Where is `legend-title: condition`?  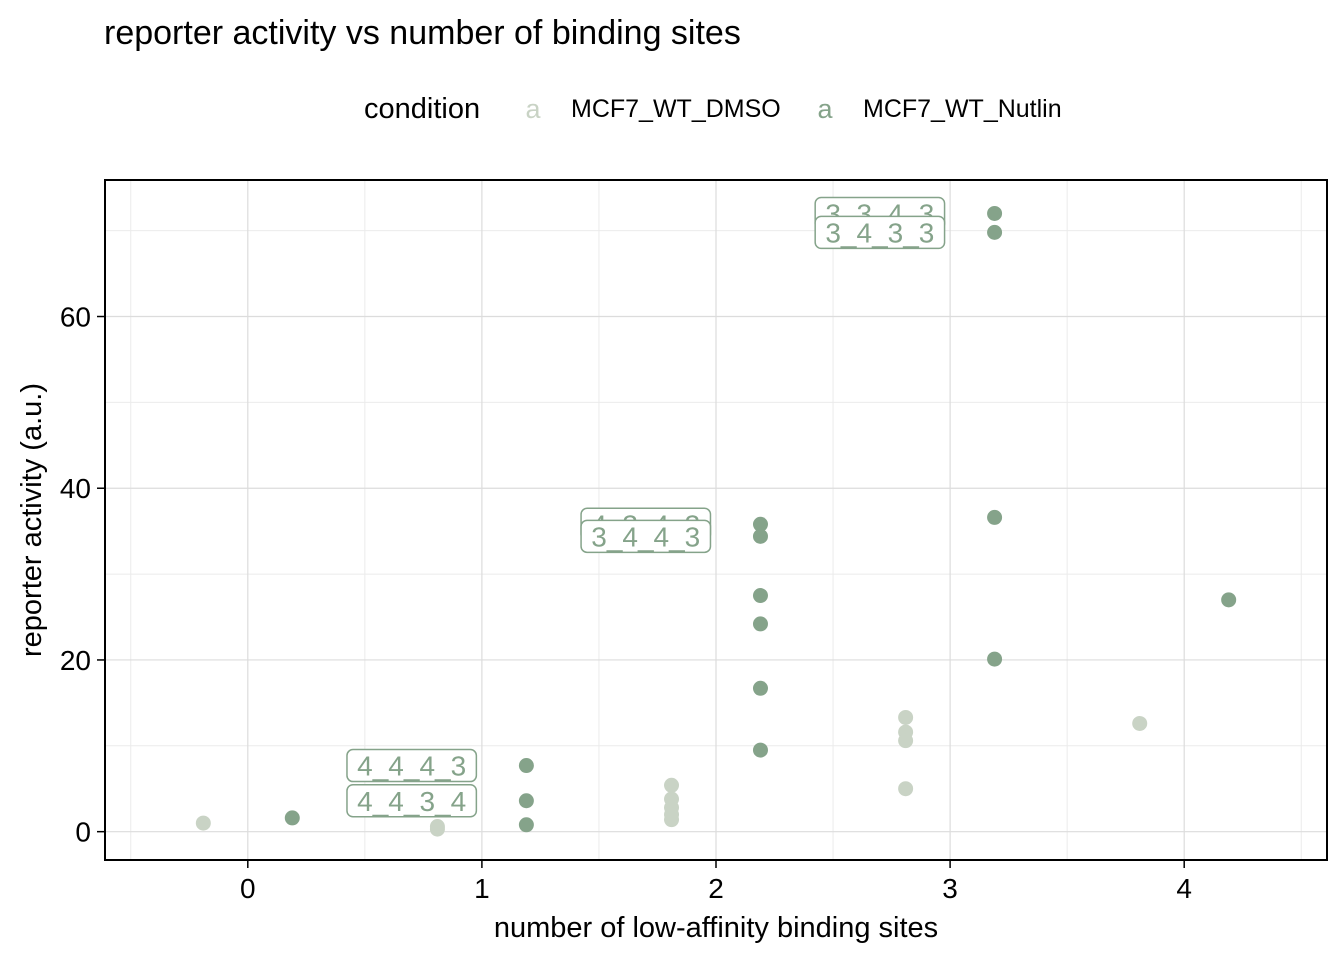
legend-title: condition is located at coordinates (422, 109).